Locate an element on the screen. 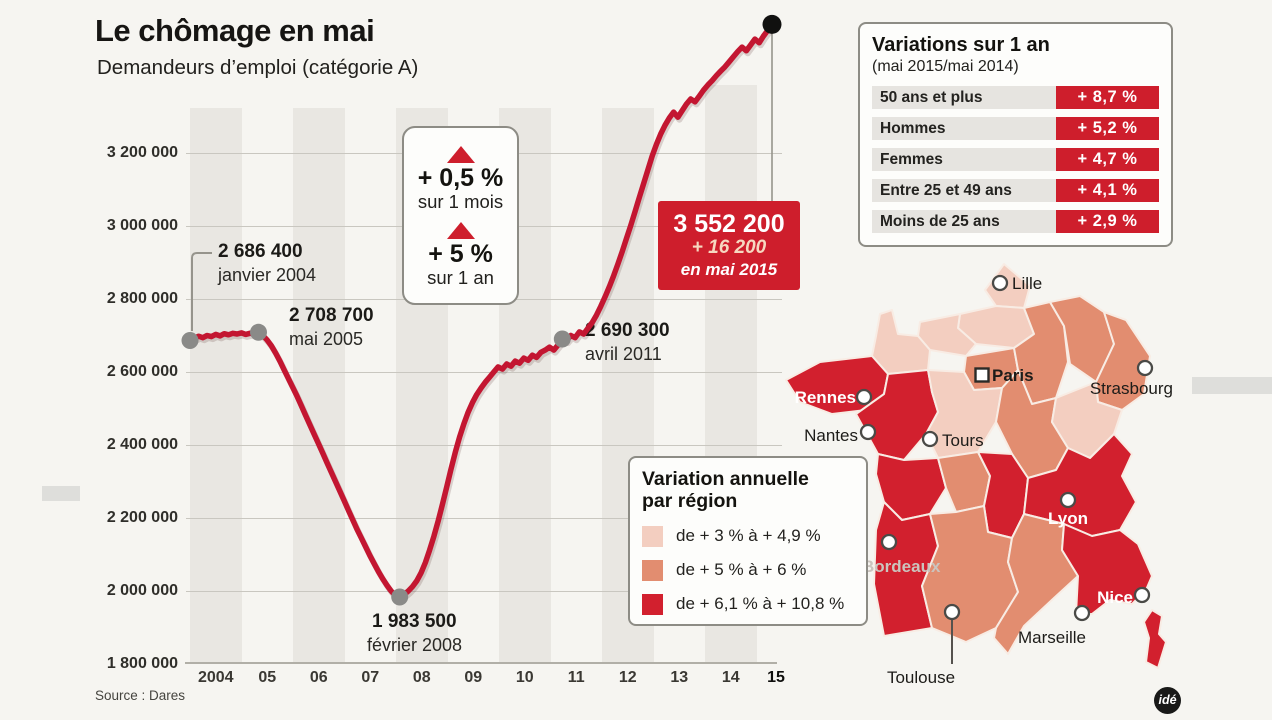  annotation-date: janvier 2004 is located at coordinates (267, 275).